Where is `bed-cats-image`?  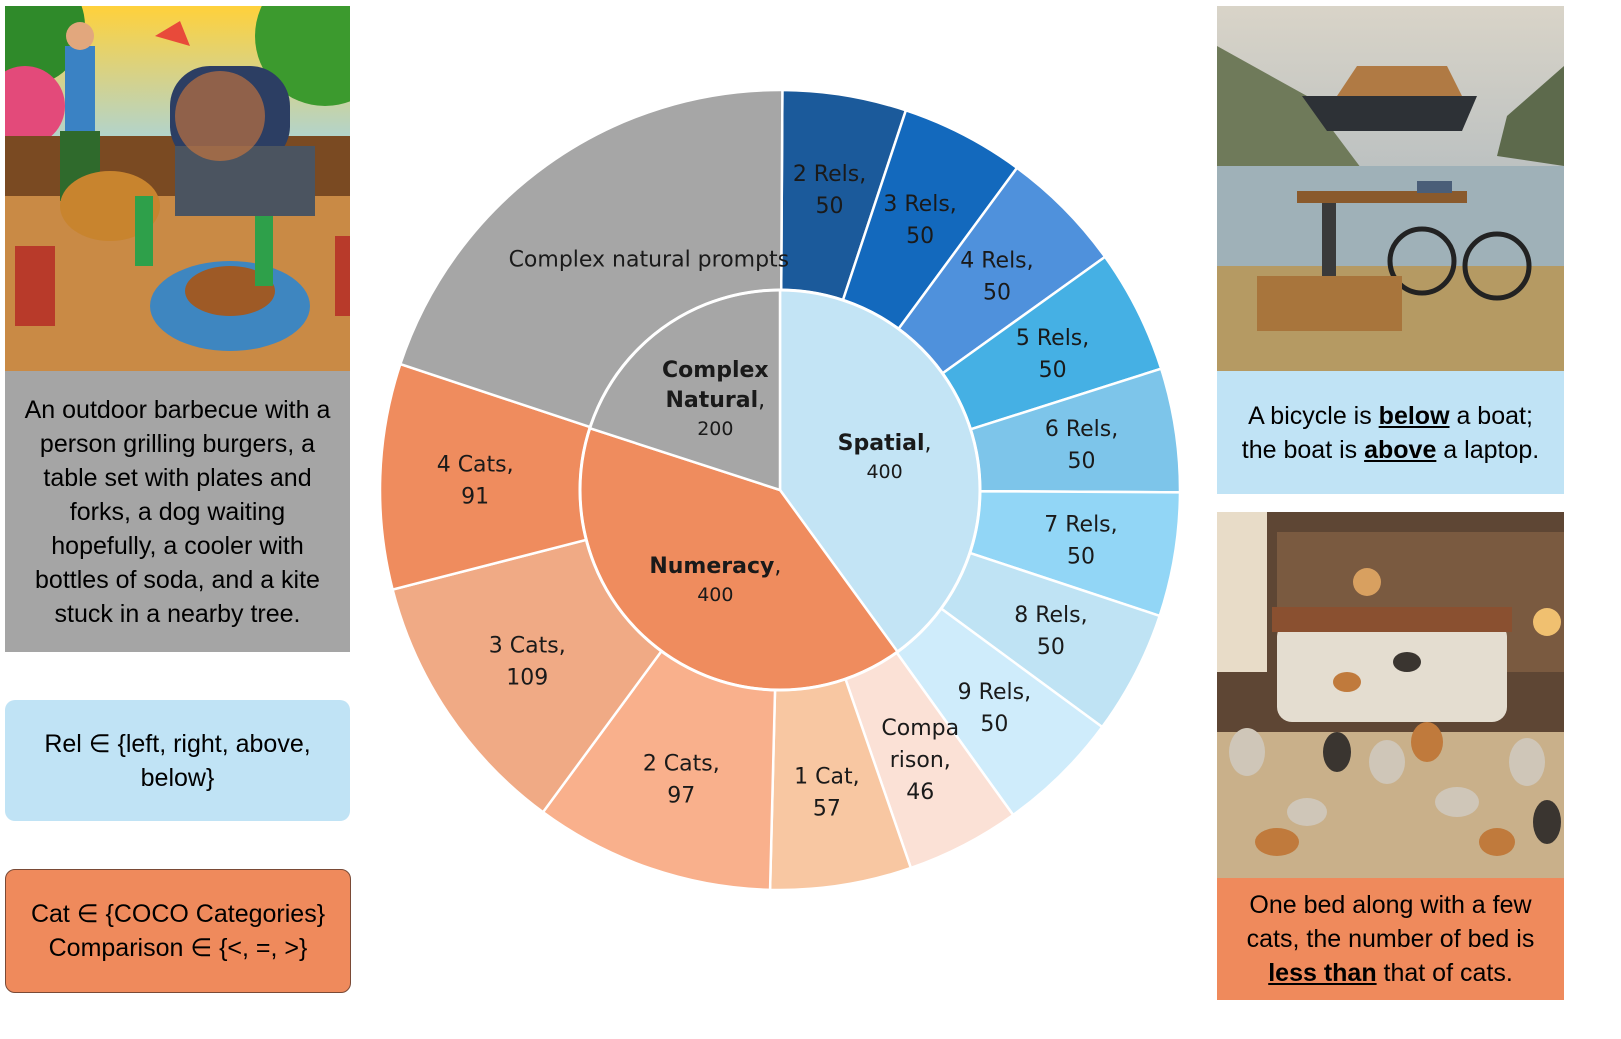
bed-cats-image is located at coordinates (1390, 695).